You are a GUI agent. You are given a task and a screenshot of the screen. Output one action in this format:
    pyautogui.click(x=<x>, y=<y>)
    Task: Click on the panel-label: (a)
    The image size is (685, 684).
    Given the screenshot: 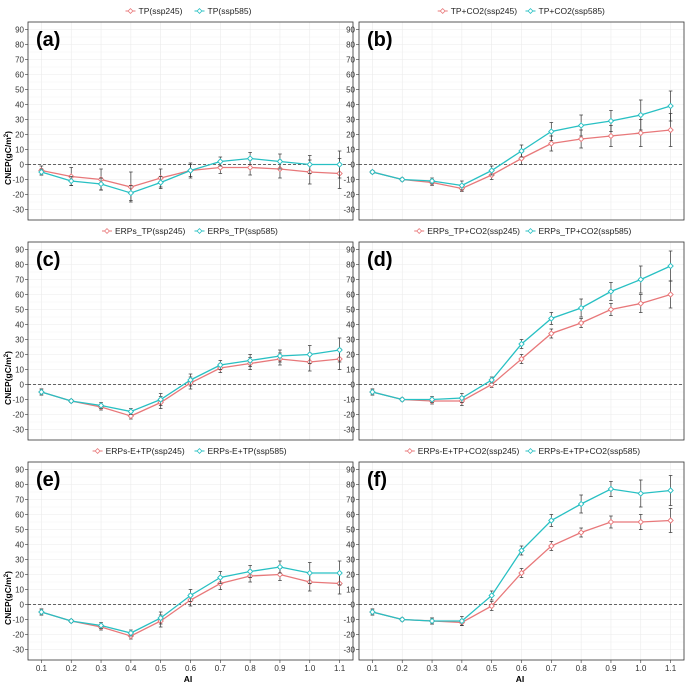 What is the action you would take?
    pyautogui.click(x=48, y=40)
    